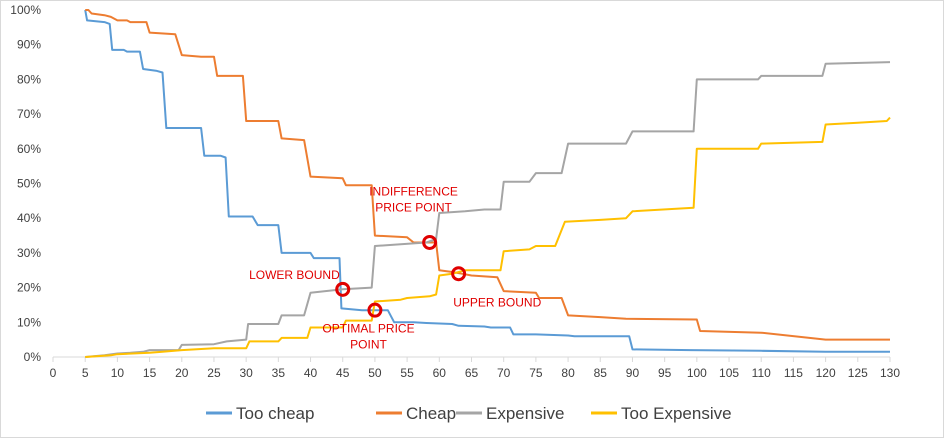 Image resolution: width=944 pixels, height=439 pixels. I want to click on y-tick-label: 50%, so click(29, 184).